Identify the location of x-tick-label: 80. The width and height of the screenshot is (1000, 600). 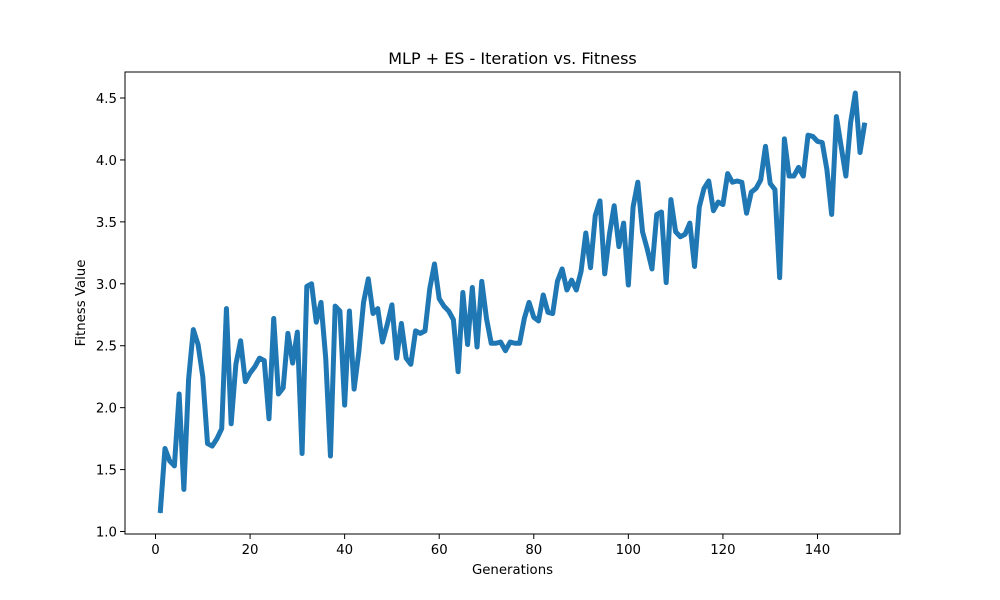
(533, 550).